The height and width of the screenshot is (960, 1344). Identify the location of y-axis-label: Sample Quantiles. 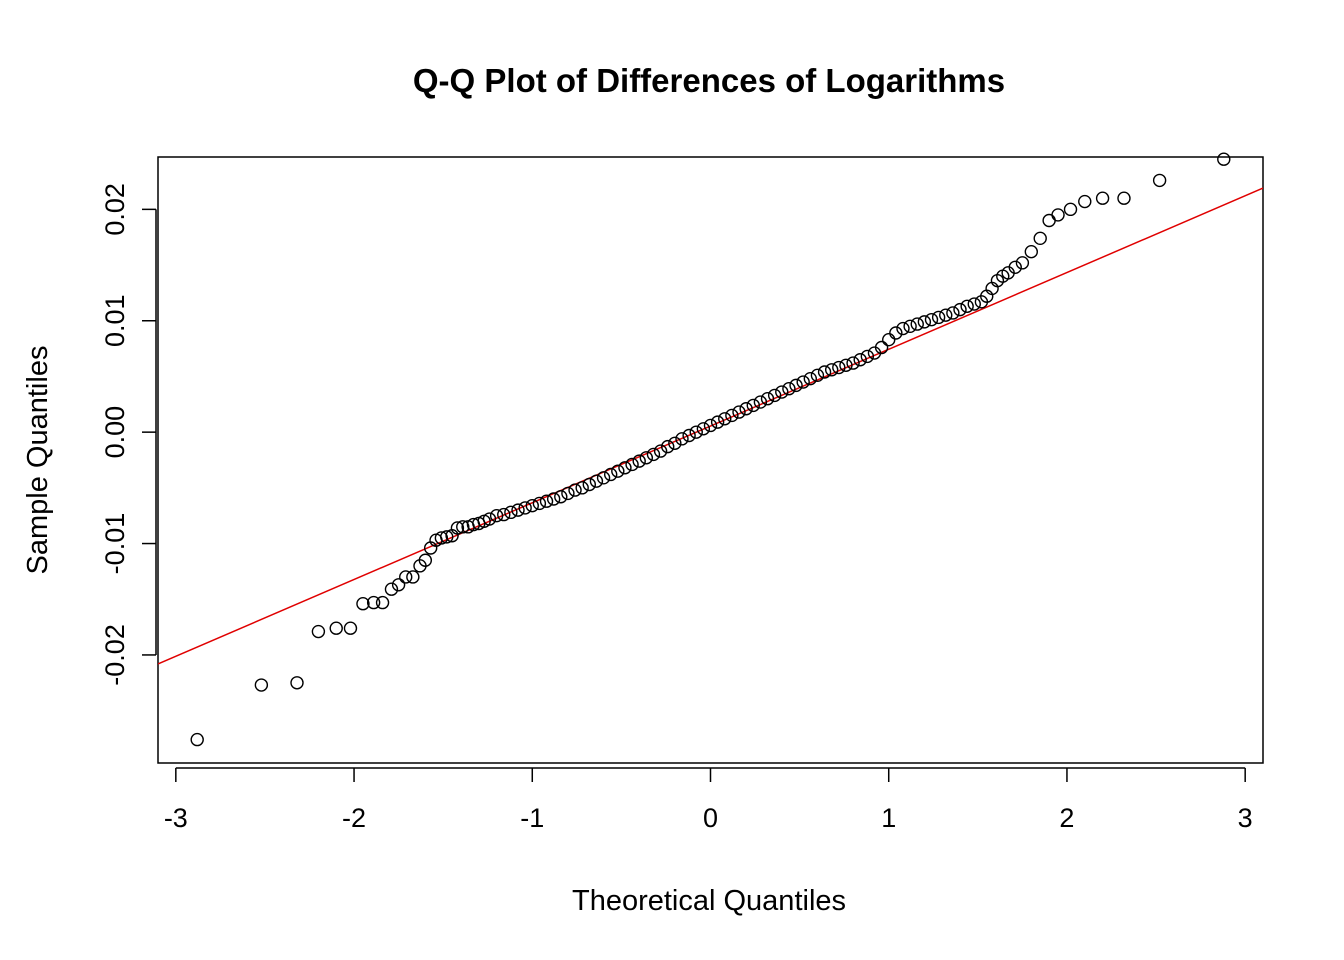
(38, 460).